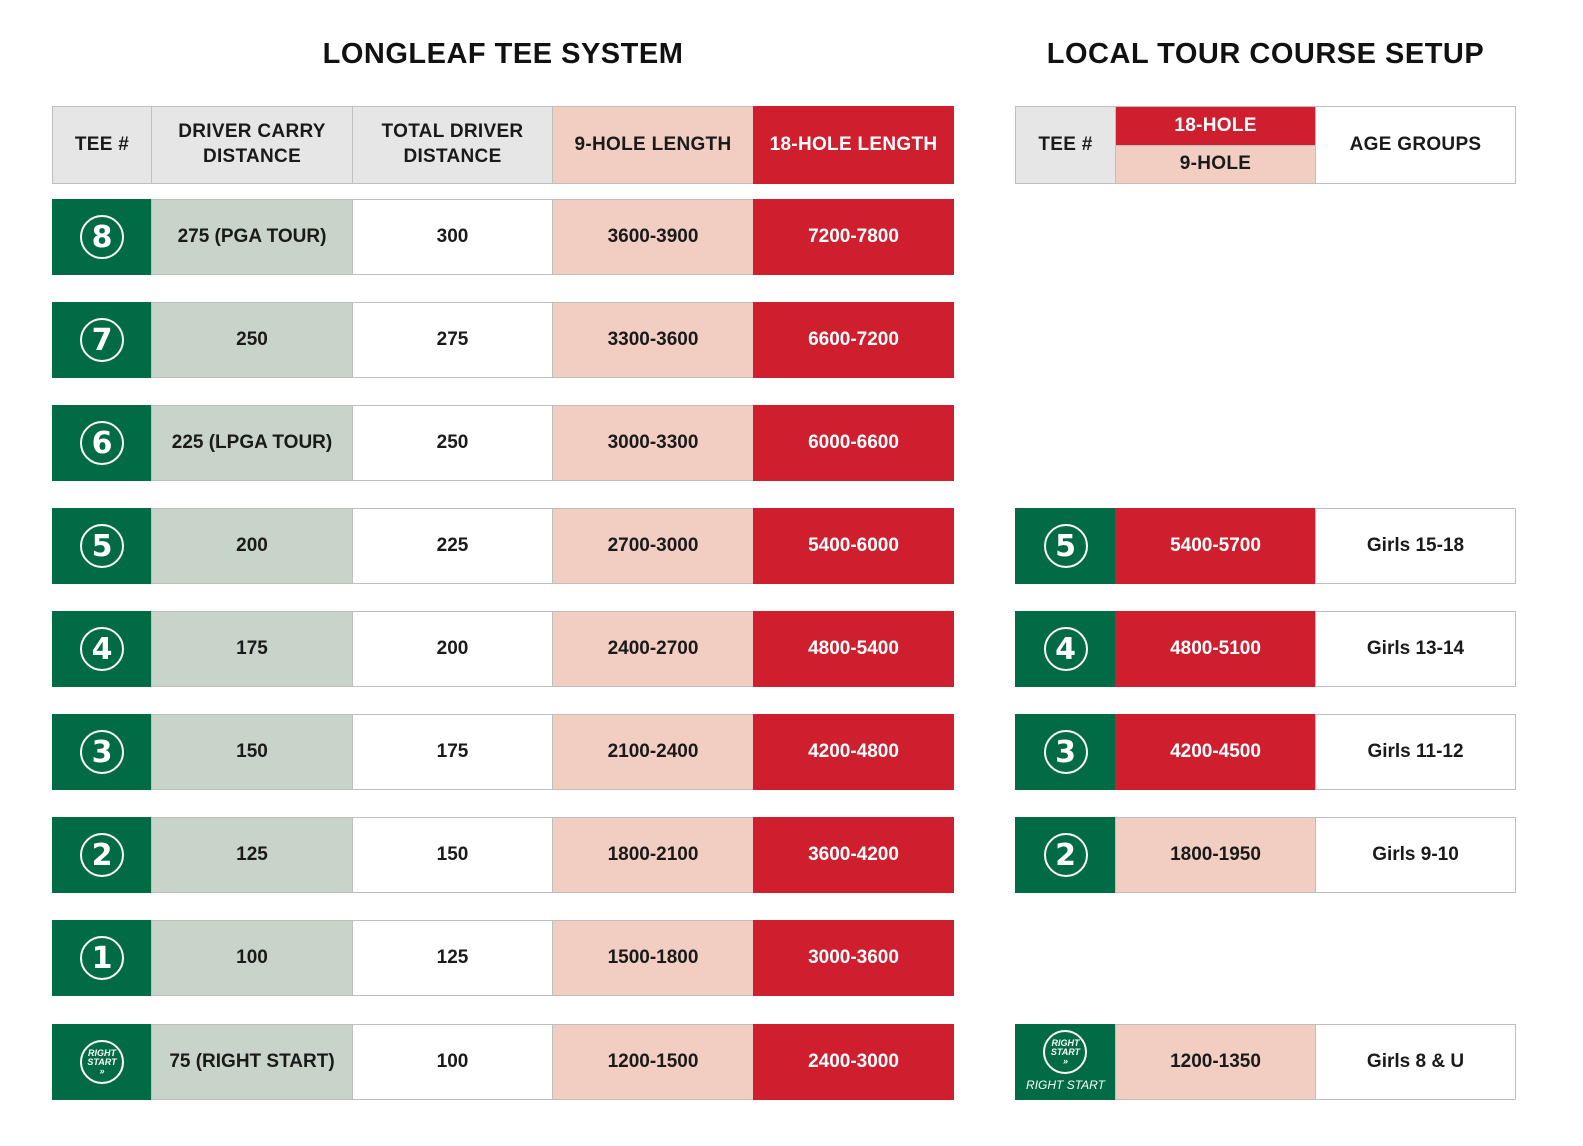 The width and height of the screenshot is (1583, 1146). Describe the element at coordinates (252, 752) in the screenshot. I see `driver-carry-cell: 150` at that location.